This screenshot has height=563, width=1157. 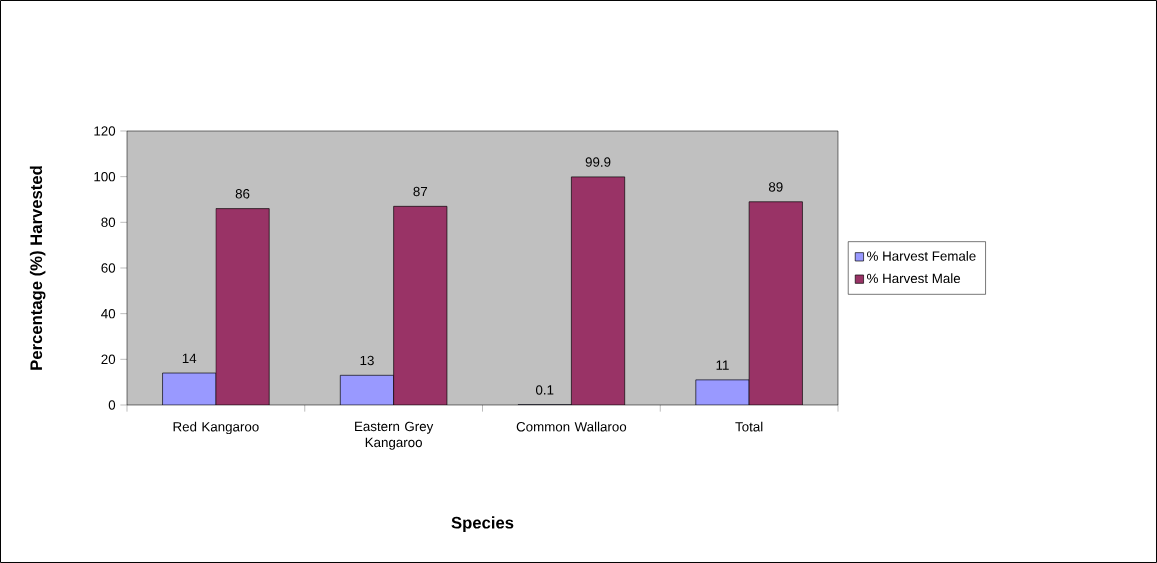 I want to click on data-label: 13, so click(x=367, y=360).